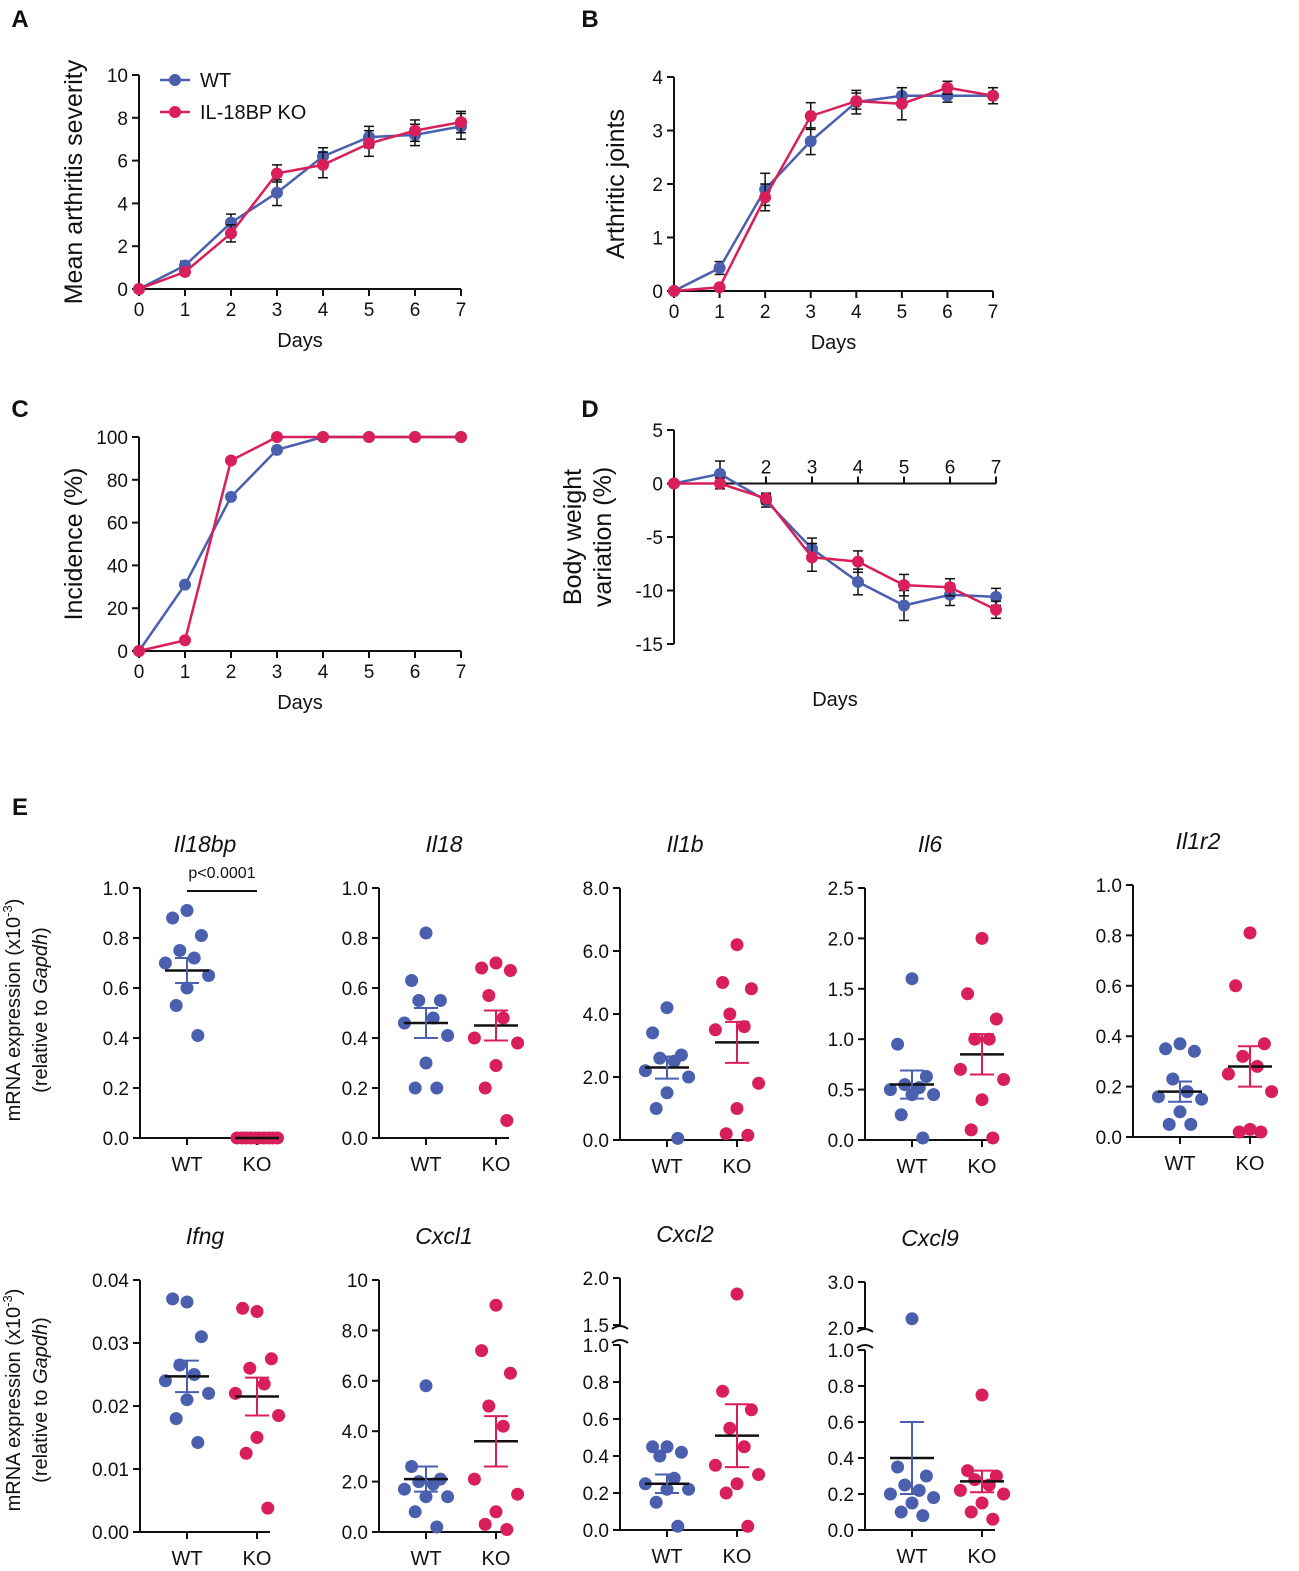  I want to click on chart-panel-c: 0 20 40 60 80 100 0 1 2 3 4 5 6 7 Days Incidence (%), so click(263, 571).